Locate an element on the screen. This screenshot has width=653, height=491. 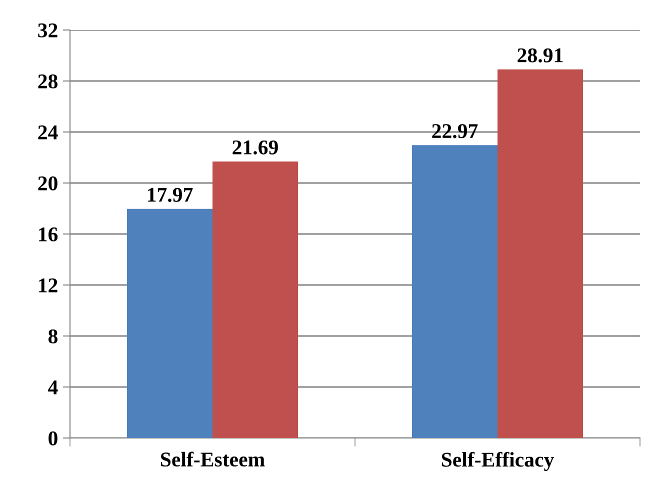
data-label: 22.97 is located at coordinates (455, 131).